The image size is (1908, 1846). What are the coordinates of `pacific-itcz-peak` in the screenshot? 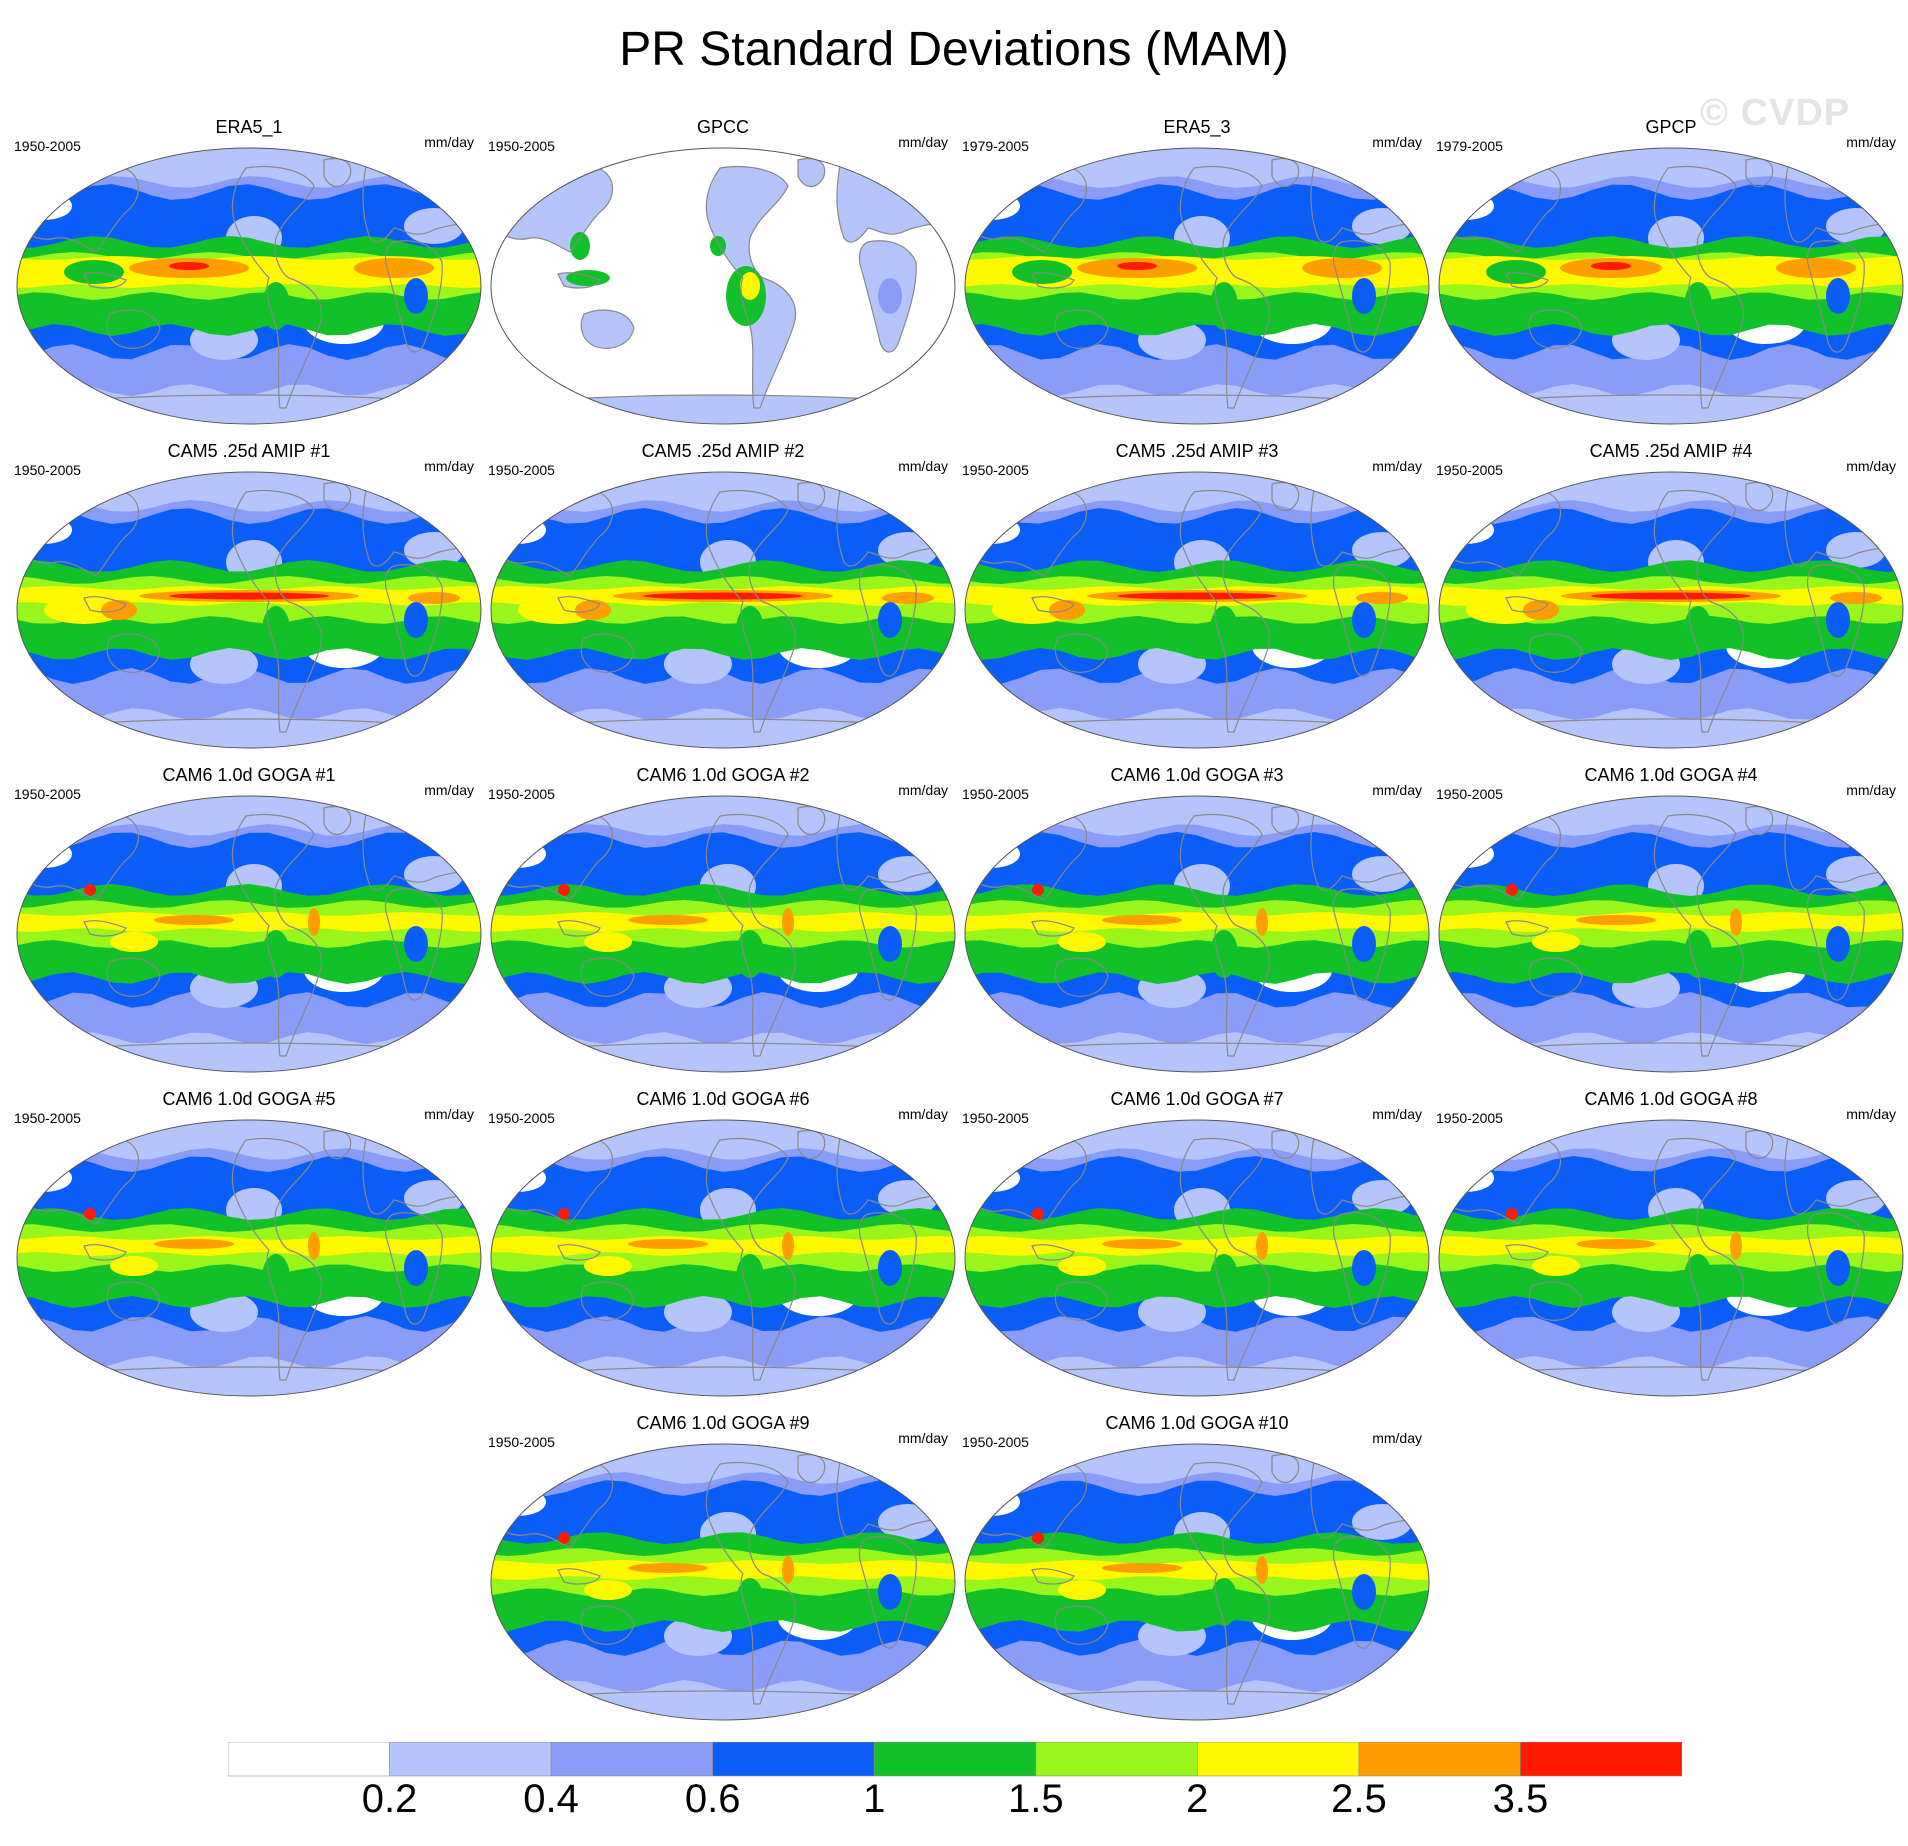 It's located at (1137, 266).